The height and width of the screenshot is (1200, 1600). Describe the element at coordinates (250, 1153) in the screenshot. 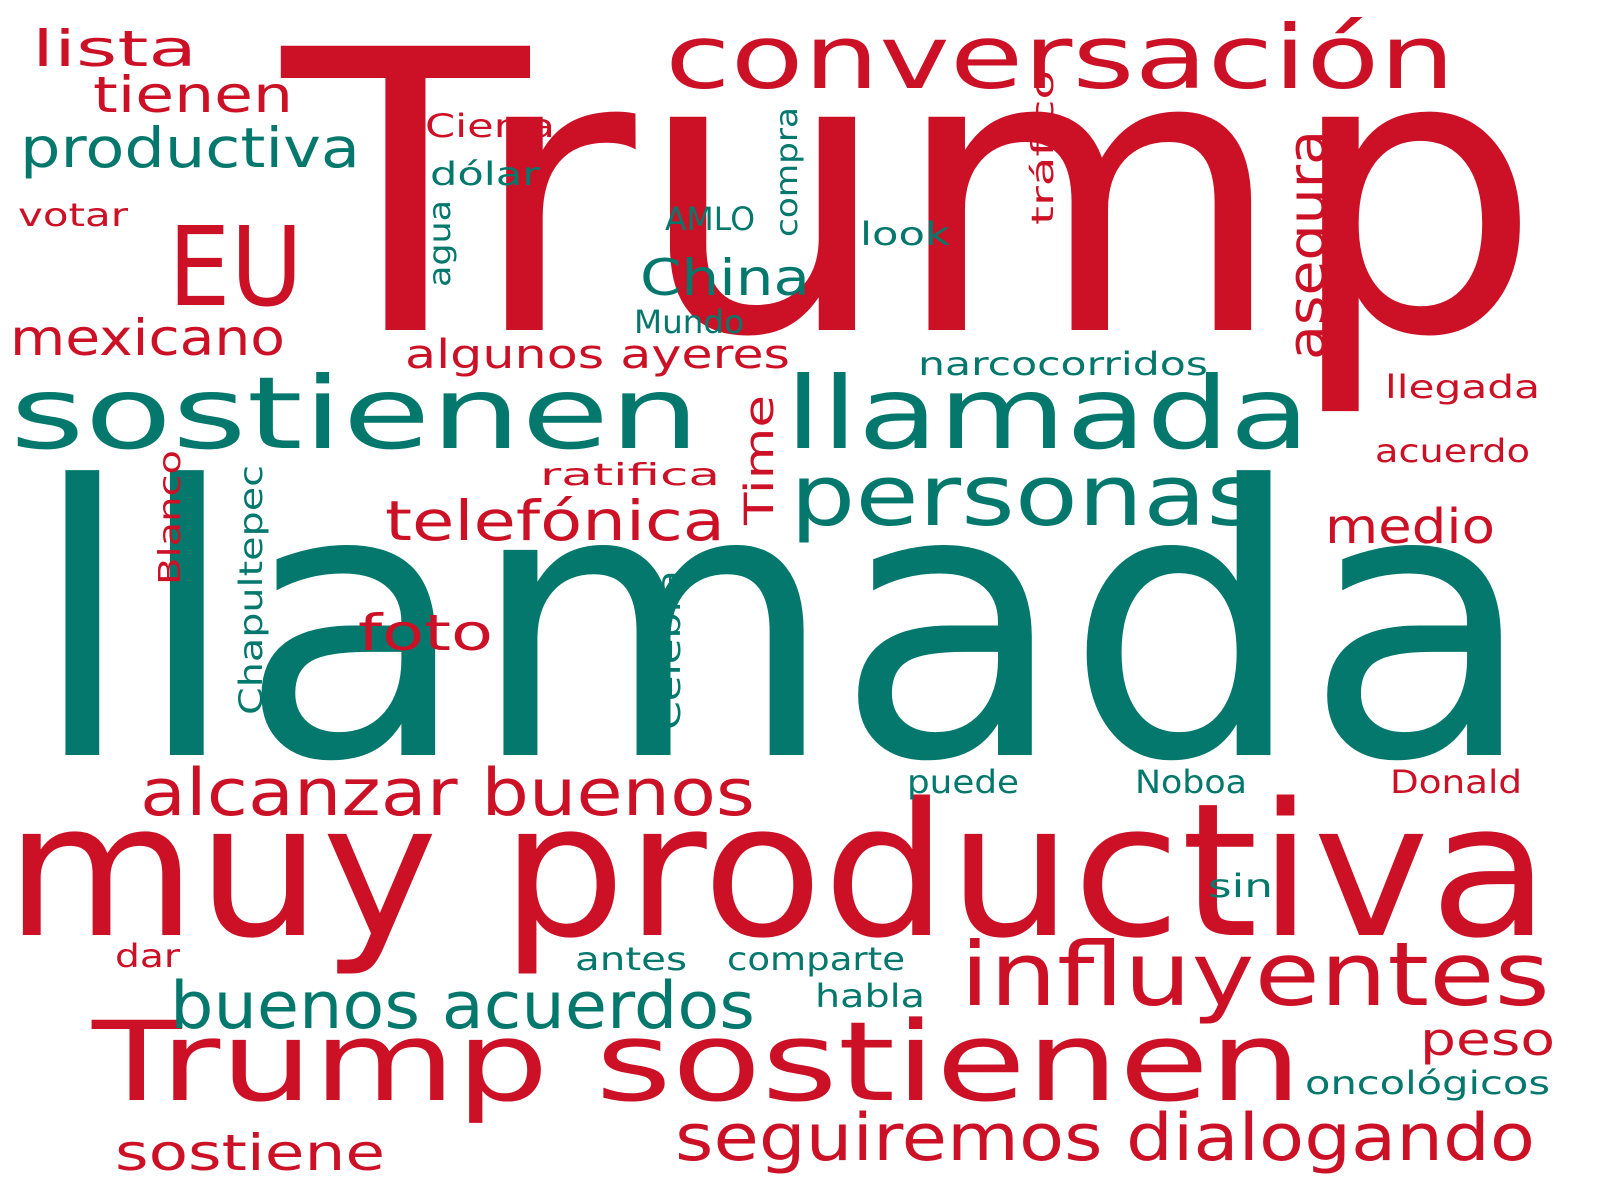

I see `cloud-word: sostiene` at that location.